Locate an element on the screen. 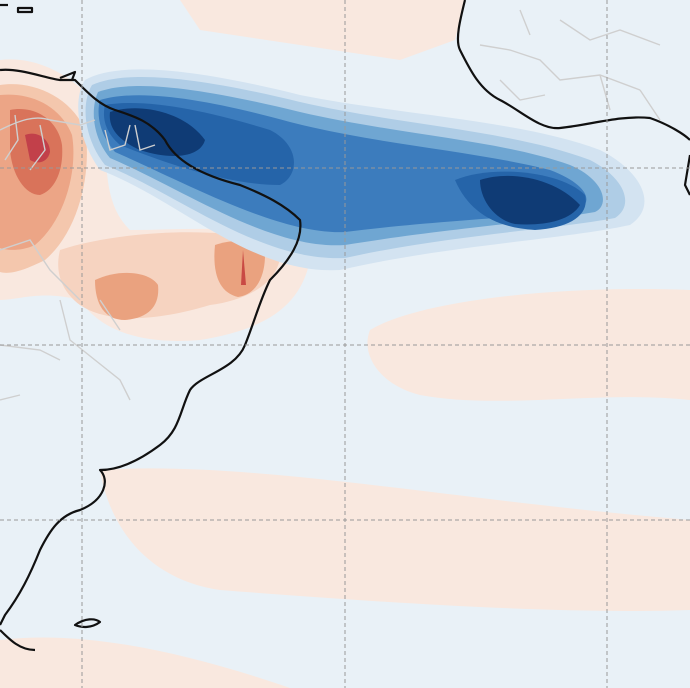  warm-anomaly-contours is located at coordinates (140, 202).